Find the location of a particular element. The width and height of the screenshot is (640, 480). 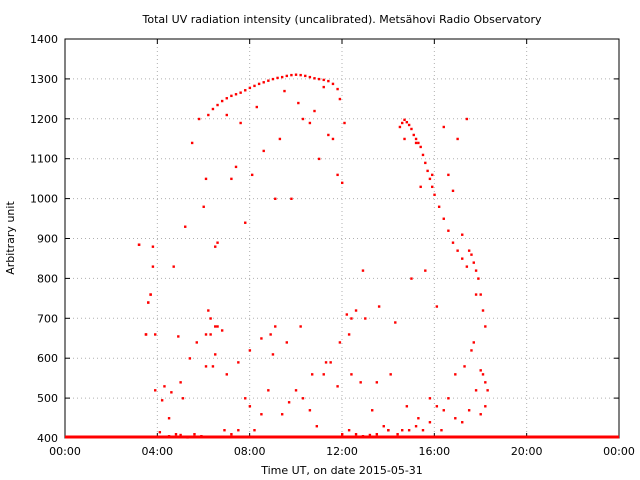

y-axis-label: Arbitrary unit is located at coordinates (10, 238).